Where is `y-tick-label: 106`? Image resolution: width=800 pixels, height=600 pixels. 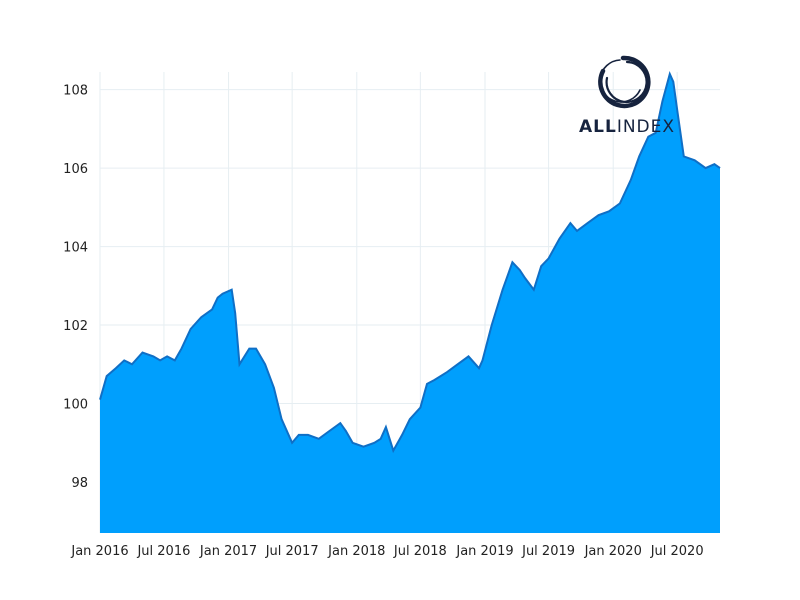 y-tick-label: 106 is located at coordinates (75, 169).